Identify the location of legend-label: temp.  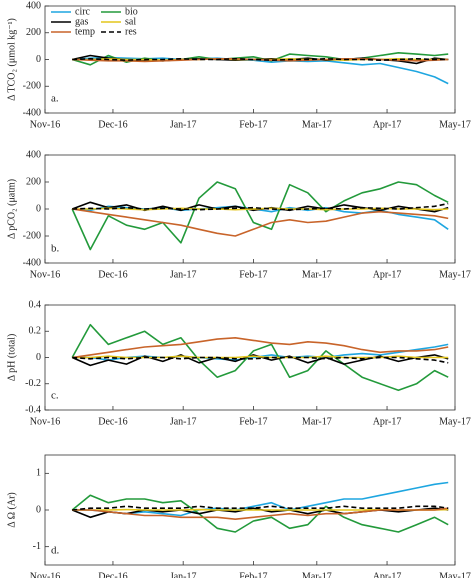
(85, 31).